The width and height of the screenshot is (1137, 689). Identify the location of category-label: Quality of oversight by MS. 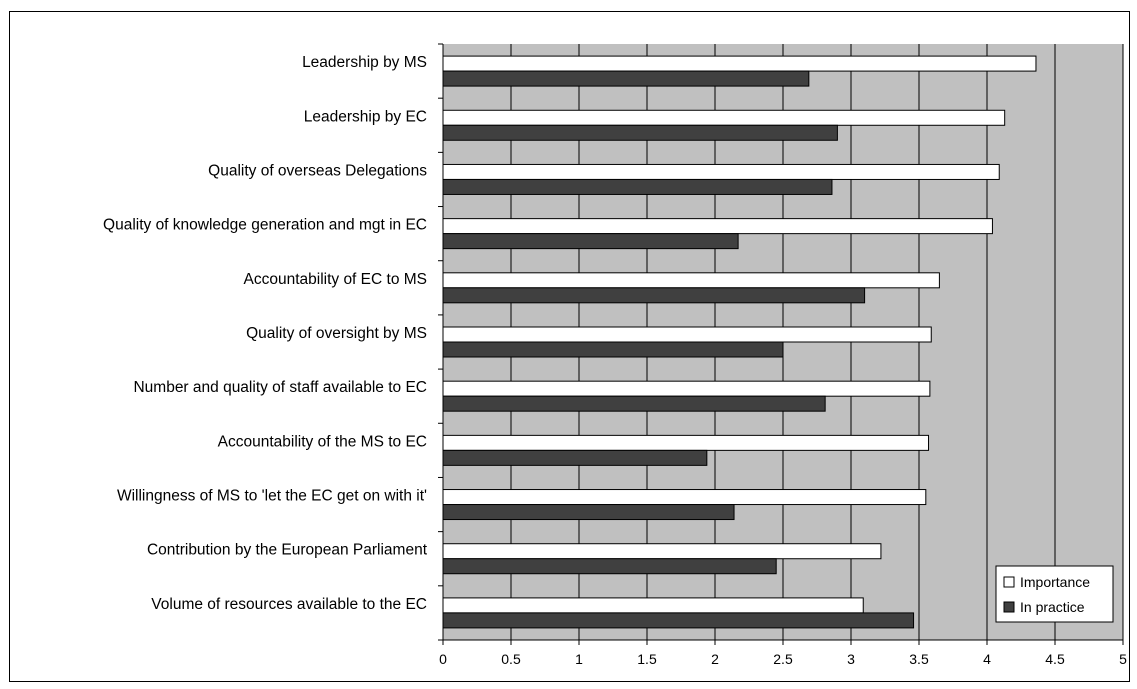
(336, 333).